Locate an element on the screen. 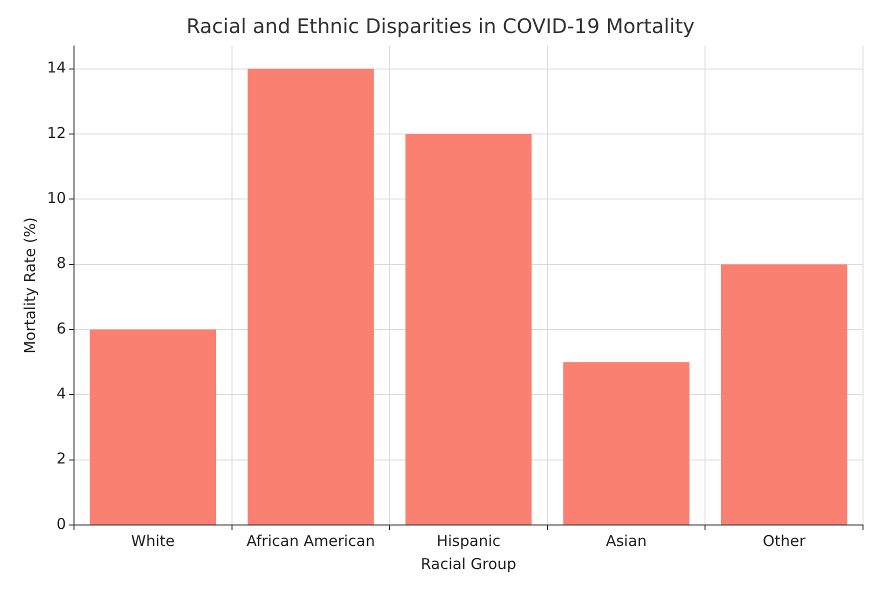  y-tick-label: 12 is located at coordinates (56, 133).